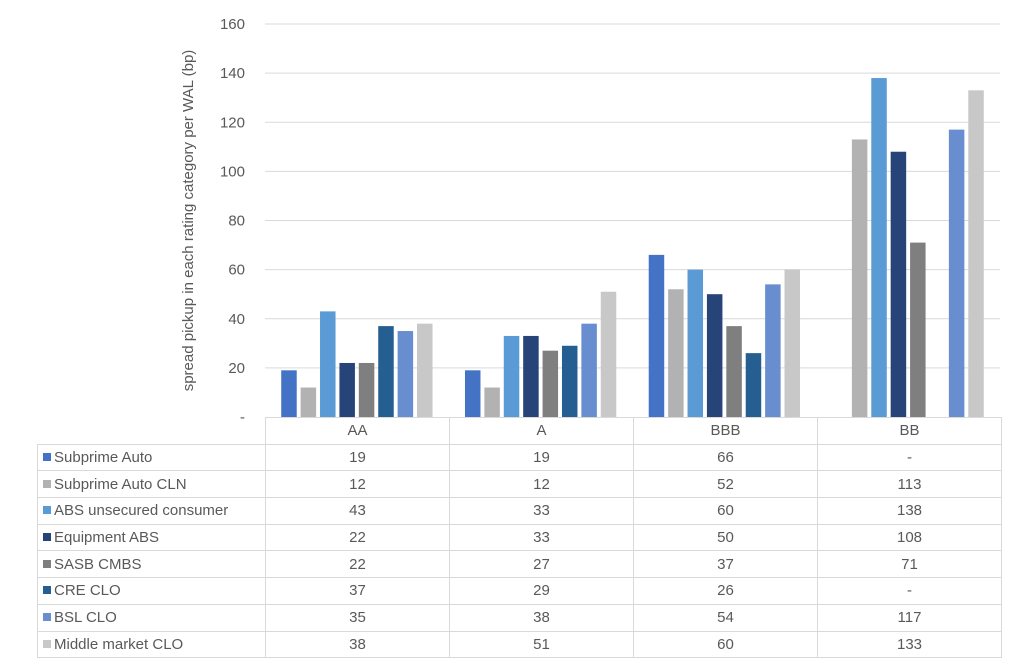 The image size is (1024, 671). Describe the element at coordinates (232, 171) in the screenshot. I see `y-tick-label: 100` at that location.